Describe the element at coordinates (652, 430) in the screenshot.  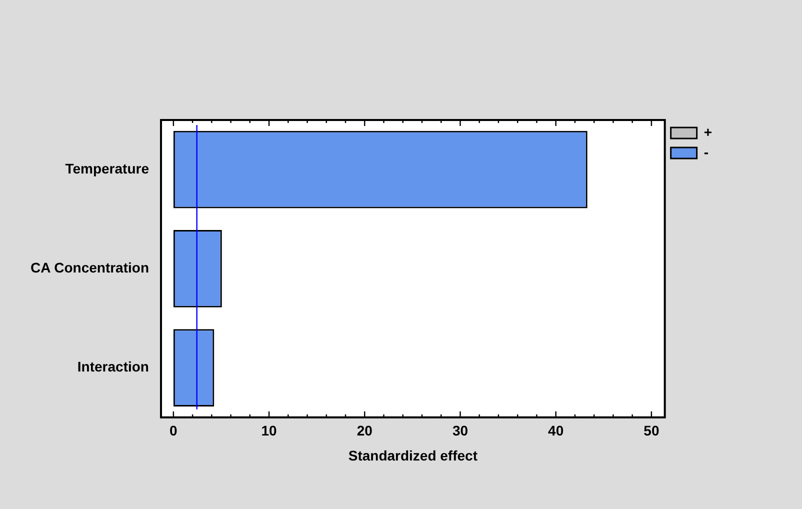
I see `x-tick-label: 50` at that location.